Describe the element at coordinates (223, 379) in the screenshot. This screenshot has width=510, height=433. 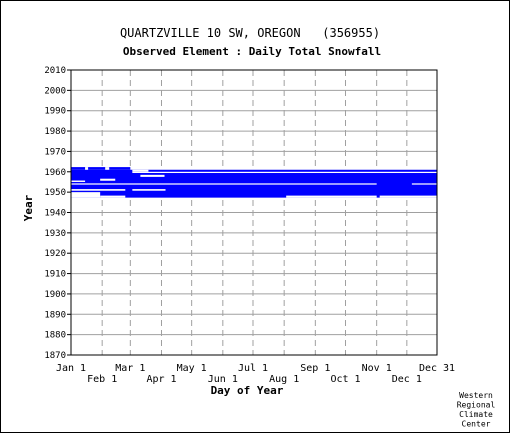
I see `x-tick-label: Jun 1` at that location.